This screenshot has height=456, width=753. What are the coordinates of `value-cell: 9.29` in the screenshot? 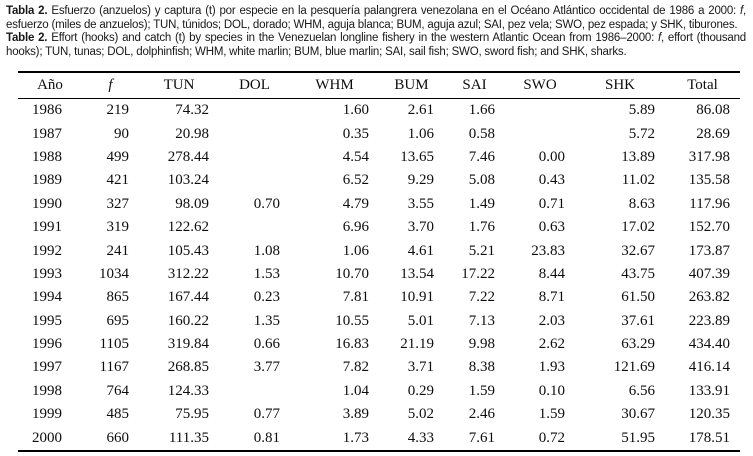 It's located at (420, 180).